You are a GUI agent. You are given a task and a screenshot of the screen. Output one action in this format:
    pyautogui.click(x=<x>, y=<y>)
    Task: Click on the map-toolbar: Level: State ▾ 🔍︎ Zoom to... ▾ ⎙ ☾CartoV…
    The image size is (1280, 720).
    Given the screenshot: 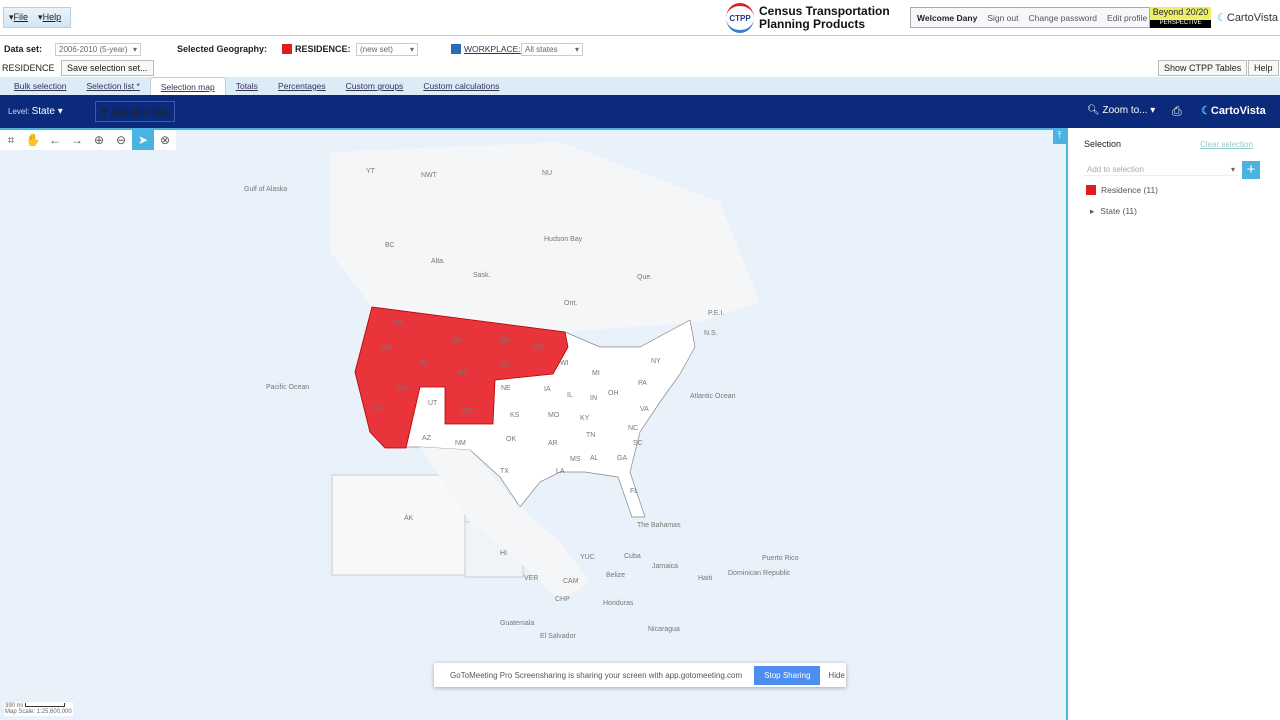 What is the action you would take?
    pyautogui.click(x=640, y=111)
    